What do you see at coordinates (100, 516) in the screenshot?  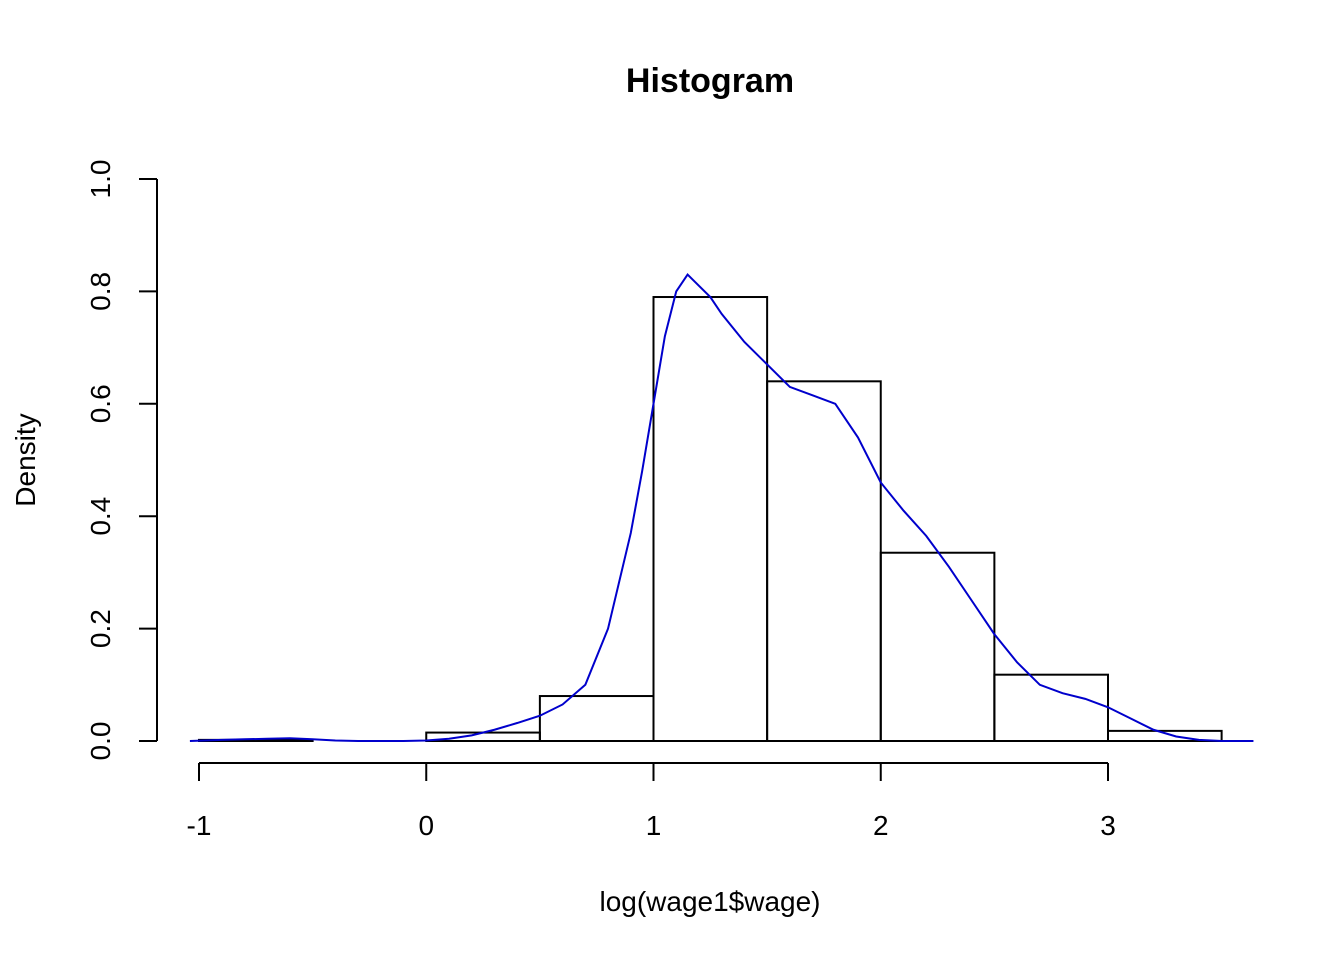 I see `y-tick-label: 0.4` at bounding box center [100, 516].